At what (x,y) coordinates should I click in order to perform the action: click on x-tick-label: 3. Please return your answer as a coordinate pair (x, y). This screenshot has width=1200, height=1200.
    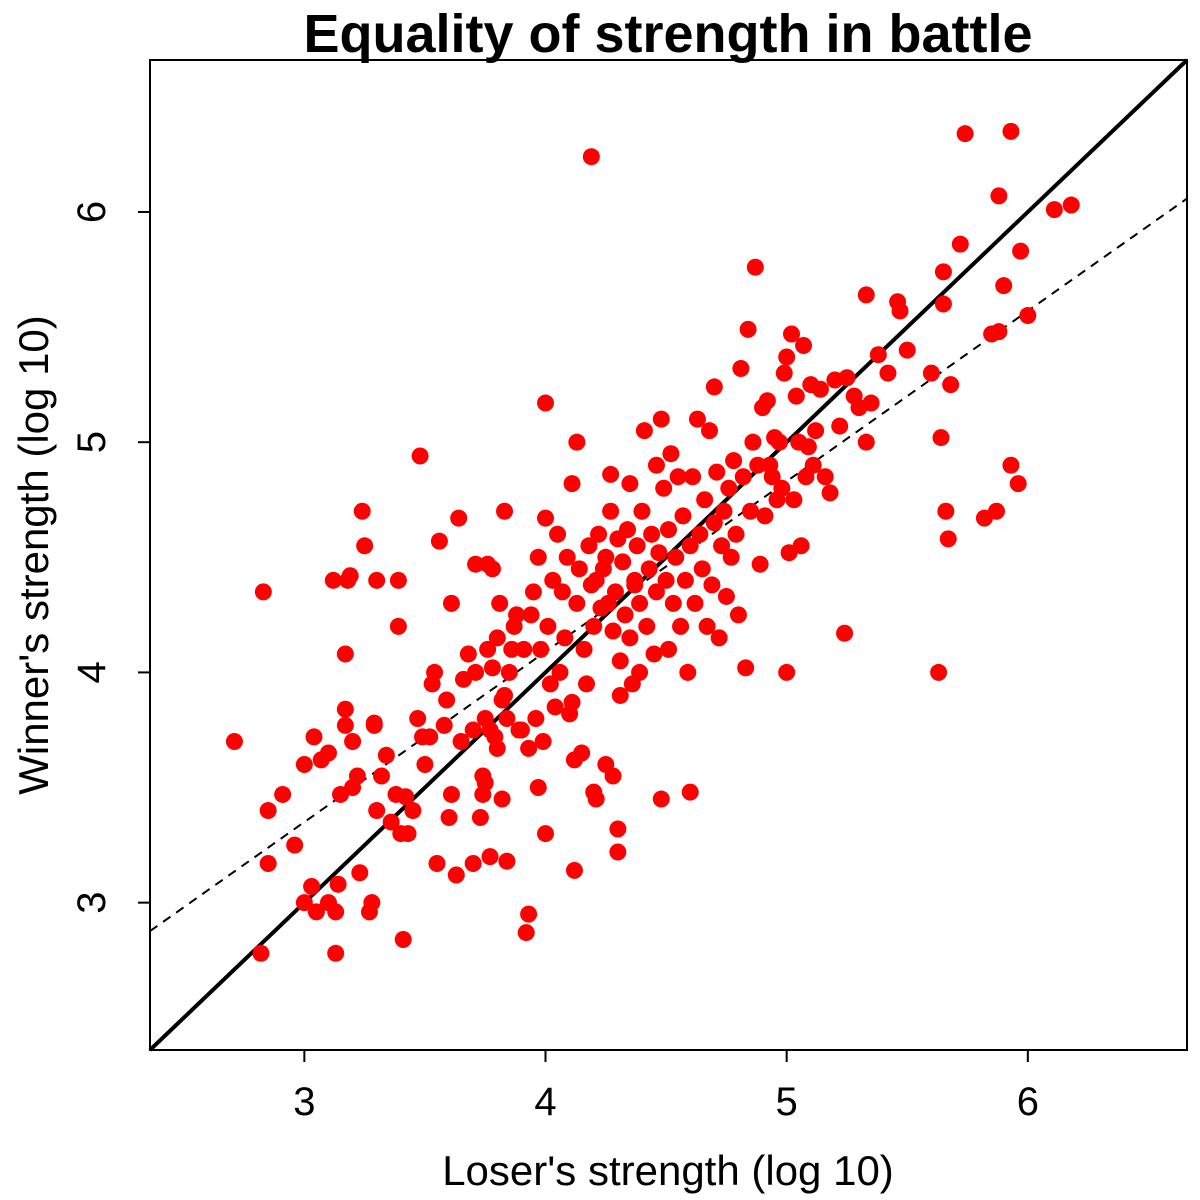
    Looking at the image, I should click on (304, 1102).